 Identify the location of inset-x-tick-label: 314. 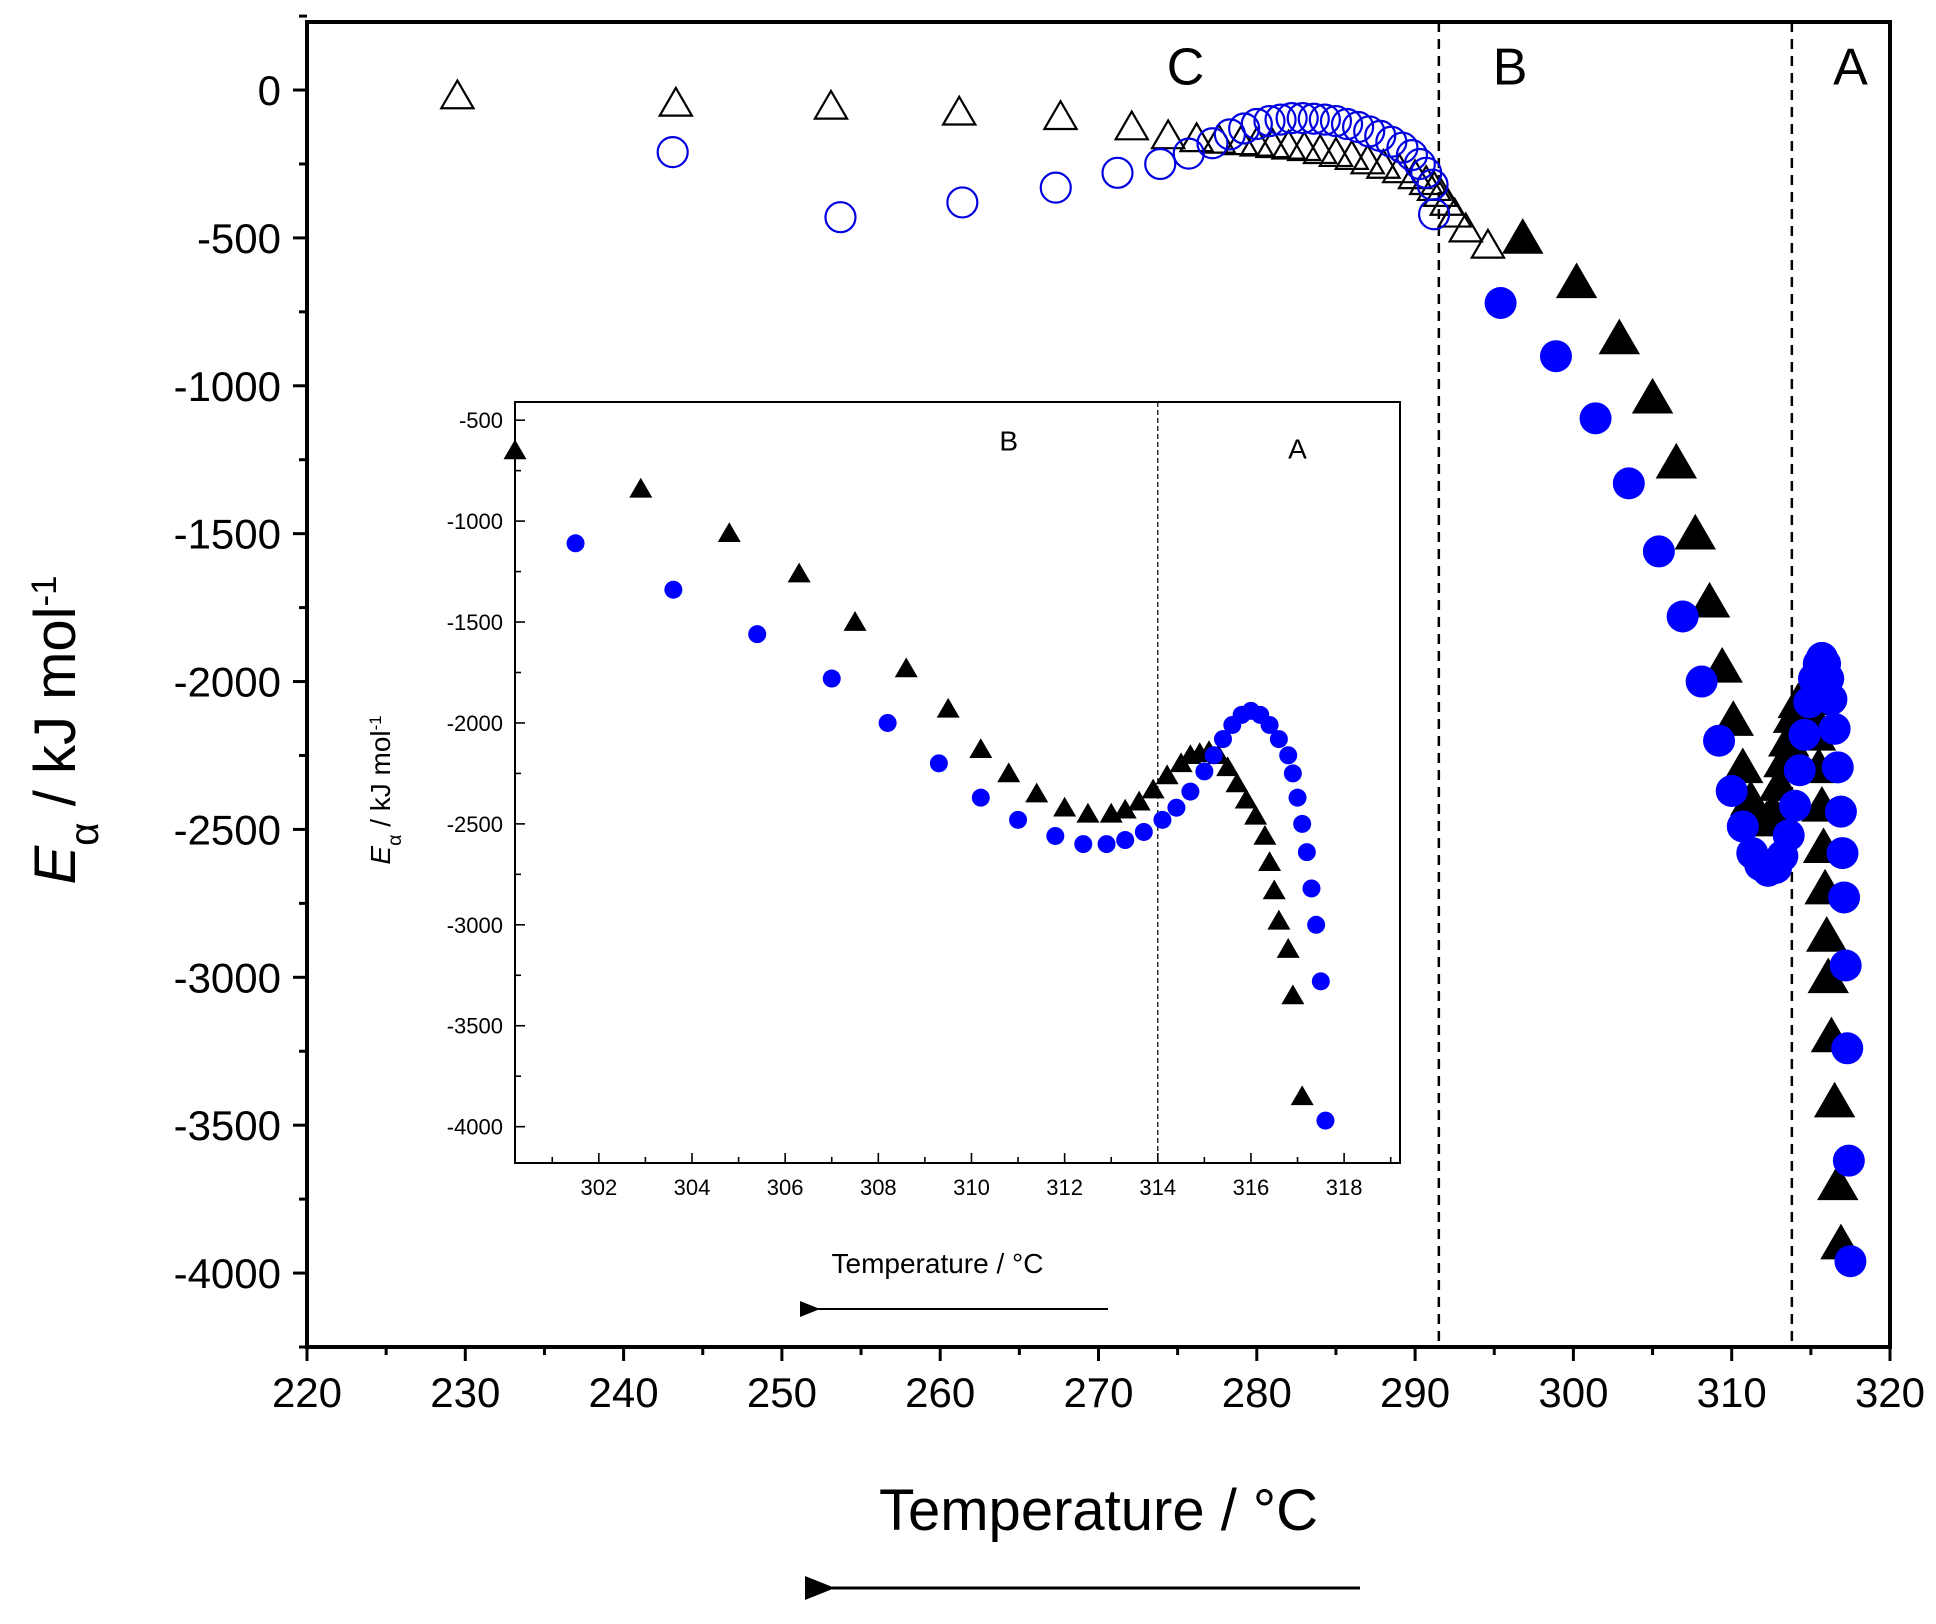
(1157, 1187).